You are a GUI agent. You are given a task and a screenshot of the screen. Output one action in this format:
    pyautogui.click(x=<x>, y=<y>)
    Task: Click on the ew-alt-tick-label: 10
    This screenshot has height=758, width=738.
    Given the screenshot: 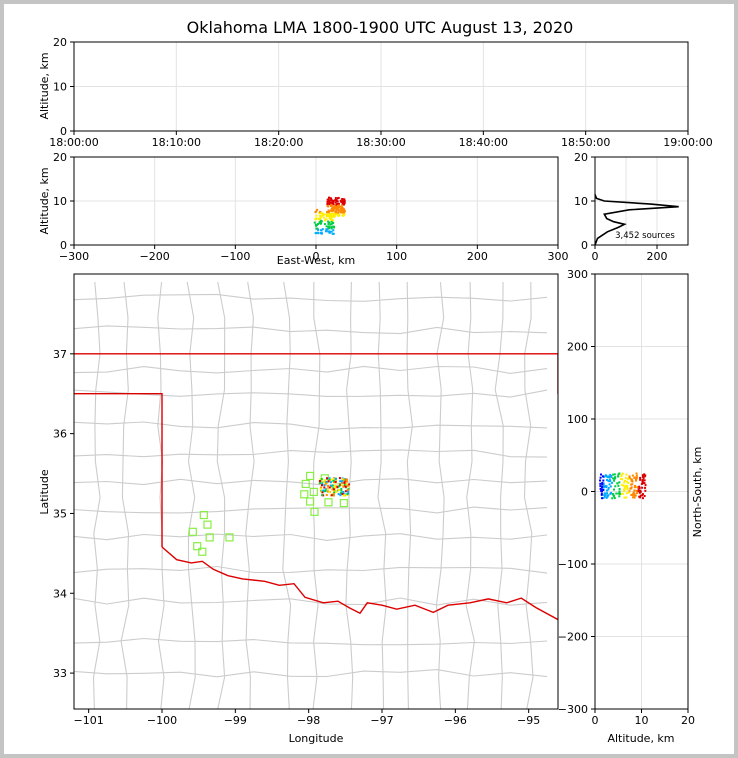 What is the action you would take?
    pyautogui.click(x=60, y=201)
    